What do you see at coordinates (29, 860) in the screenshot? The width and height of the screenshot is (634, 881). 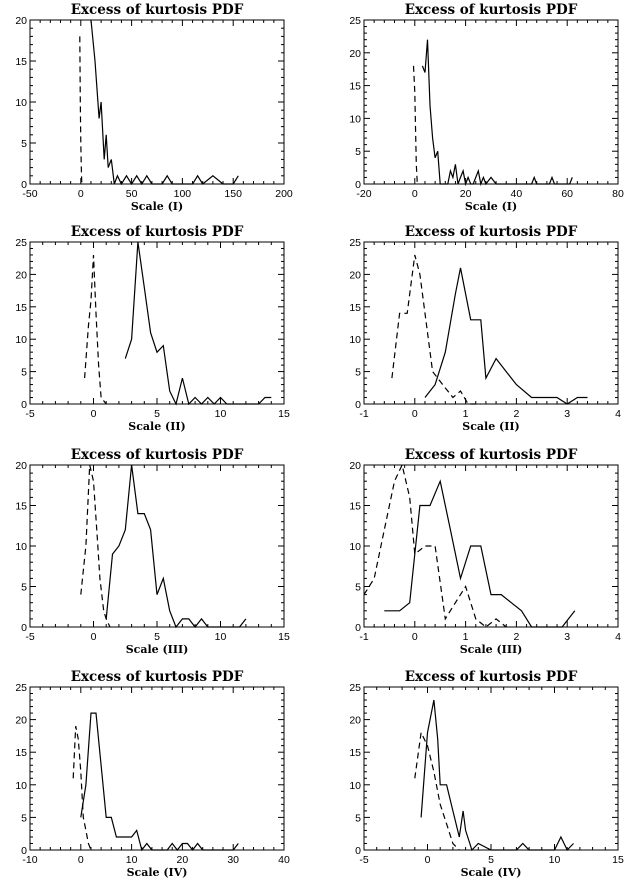 I see `x-tick-label: -10` at bounding box center [29, 860].